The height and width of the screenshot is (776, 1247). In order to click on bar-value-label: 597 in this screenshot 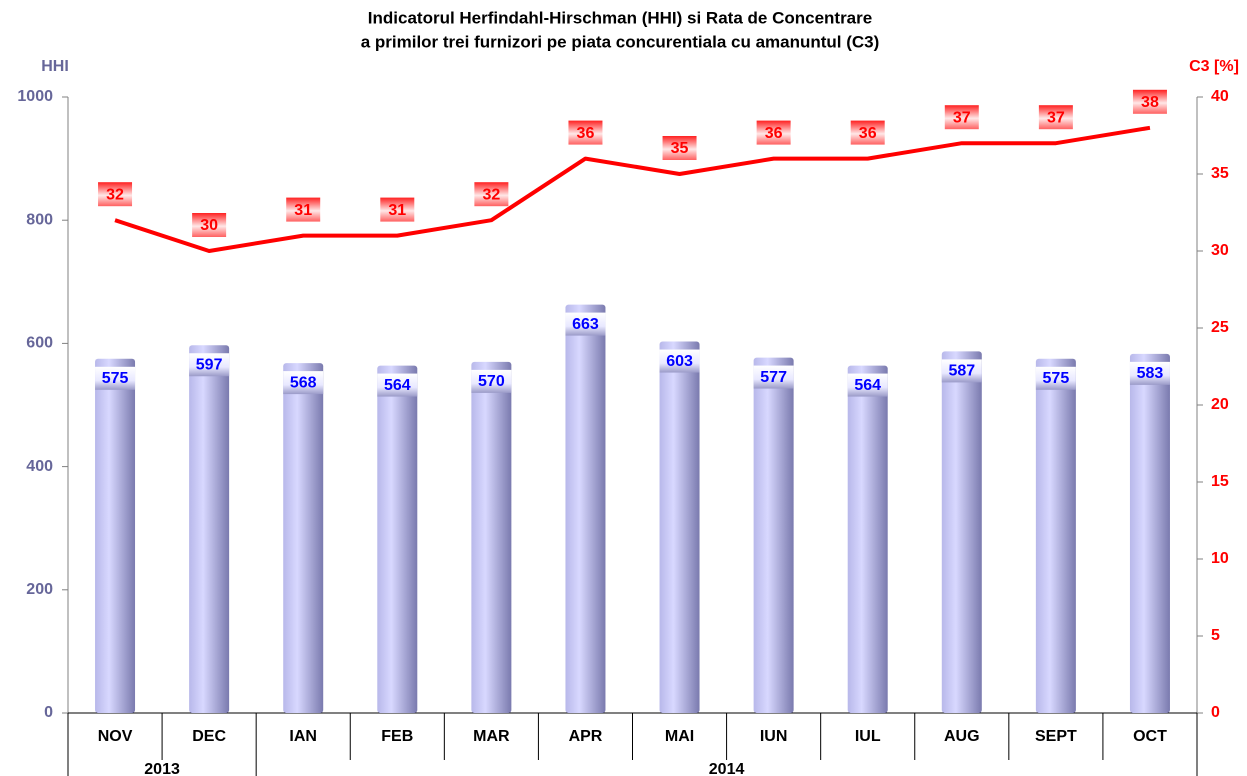, I will do `click(209, 364)`.